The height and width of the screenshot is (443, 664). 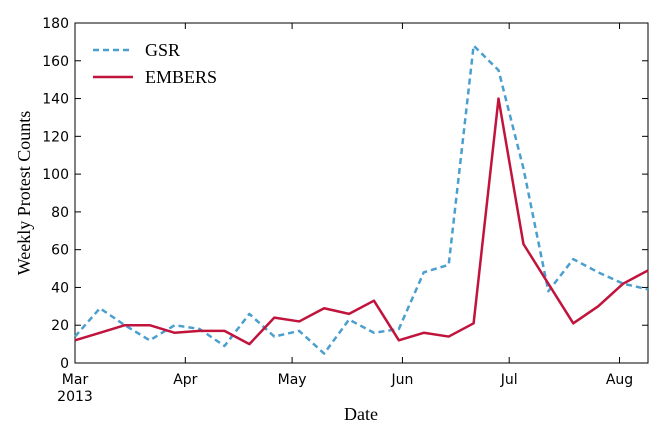 What do you see at coordinates (181, 77) in the screenshot?
I see `legend-label: EMBERS` at bounding box center [181, 77].